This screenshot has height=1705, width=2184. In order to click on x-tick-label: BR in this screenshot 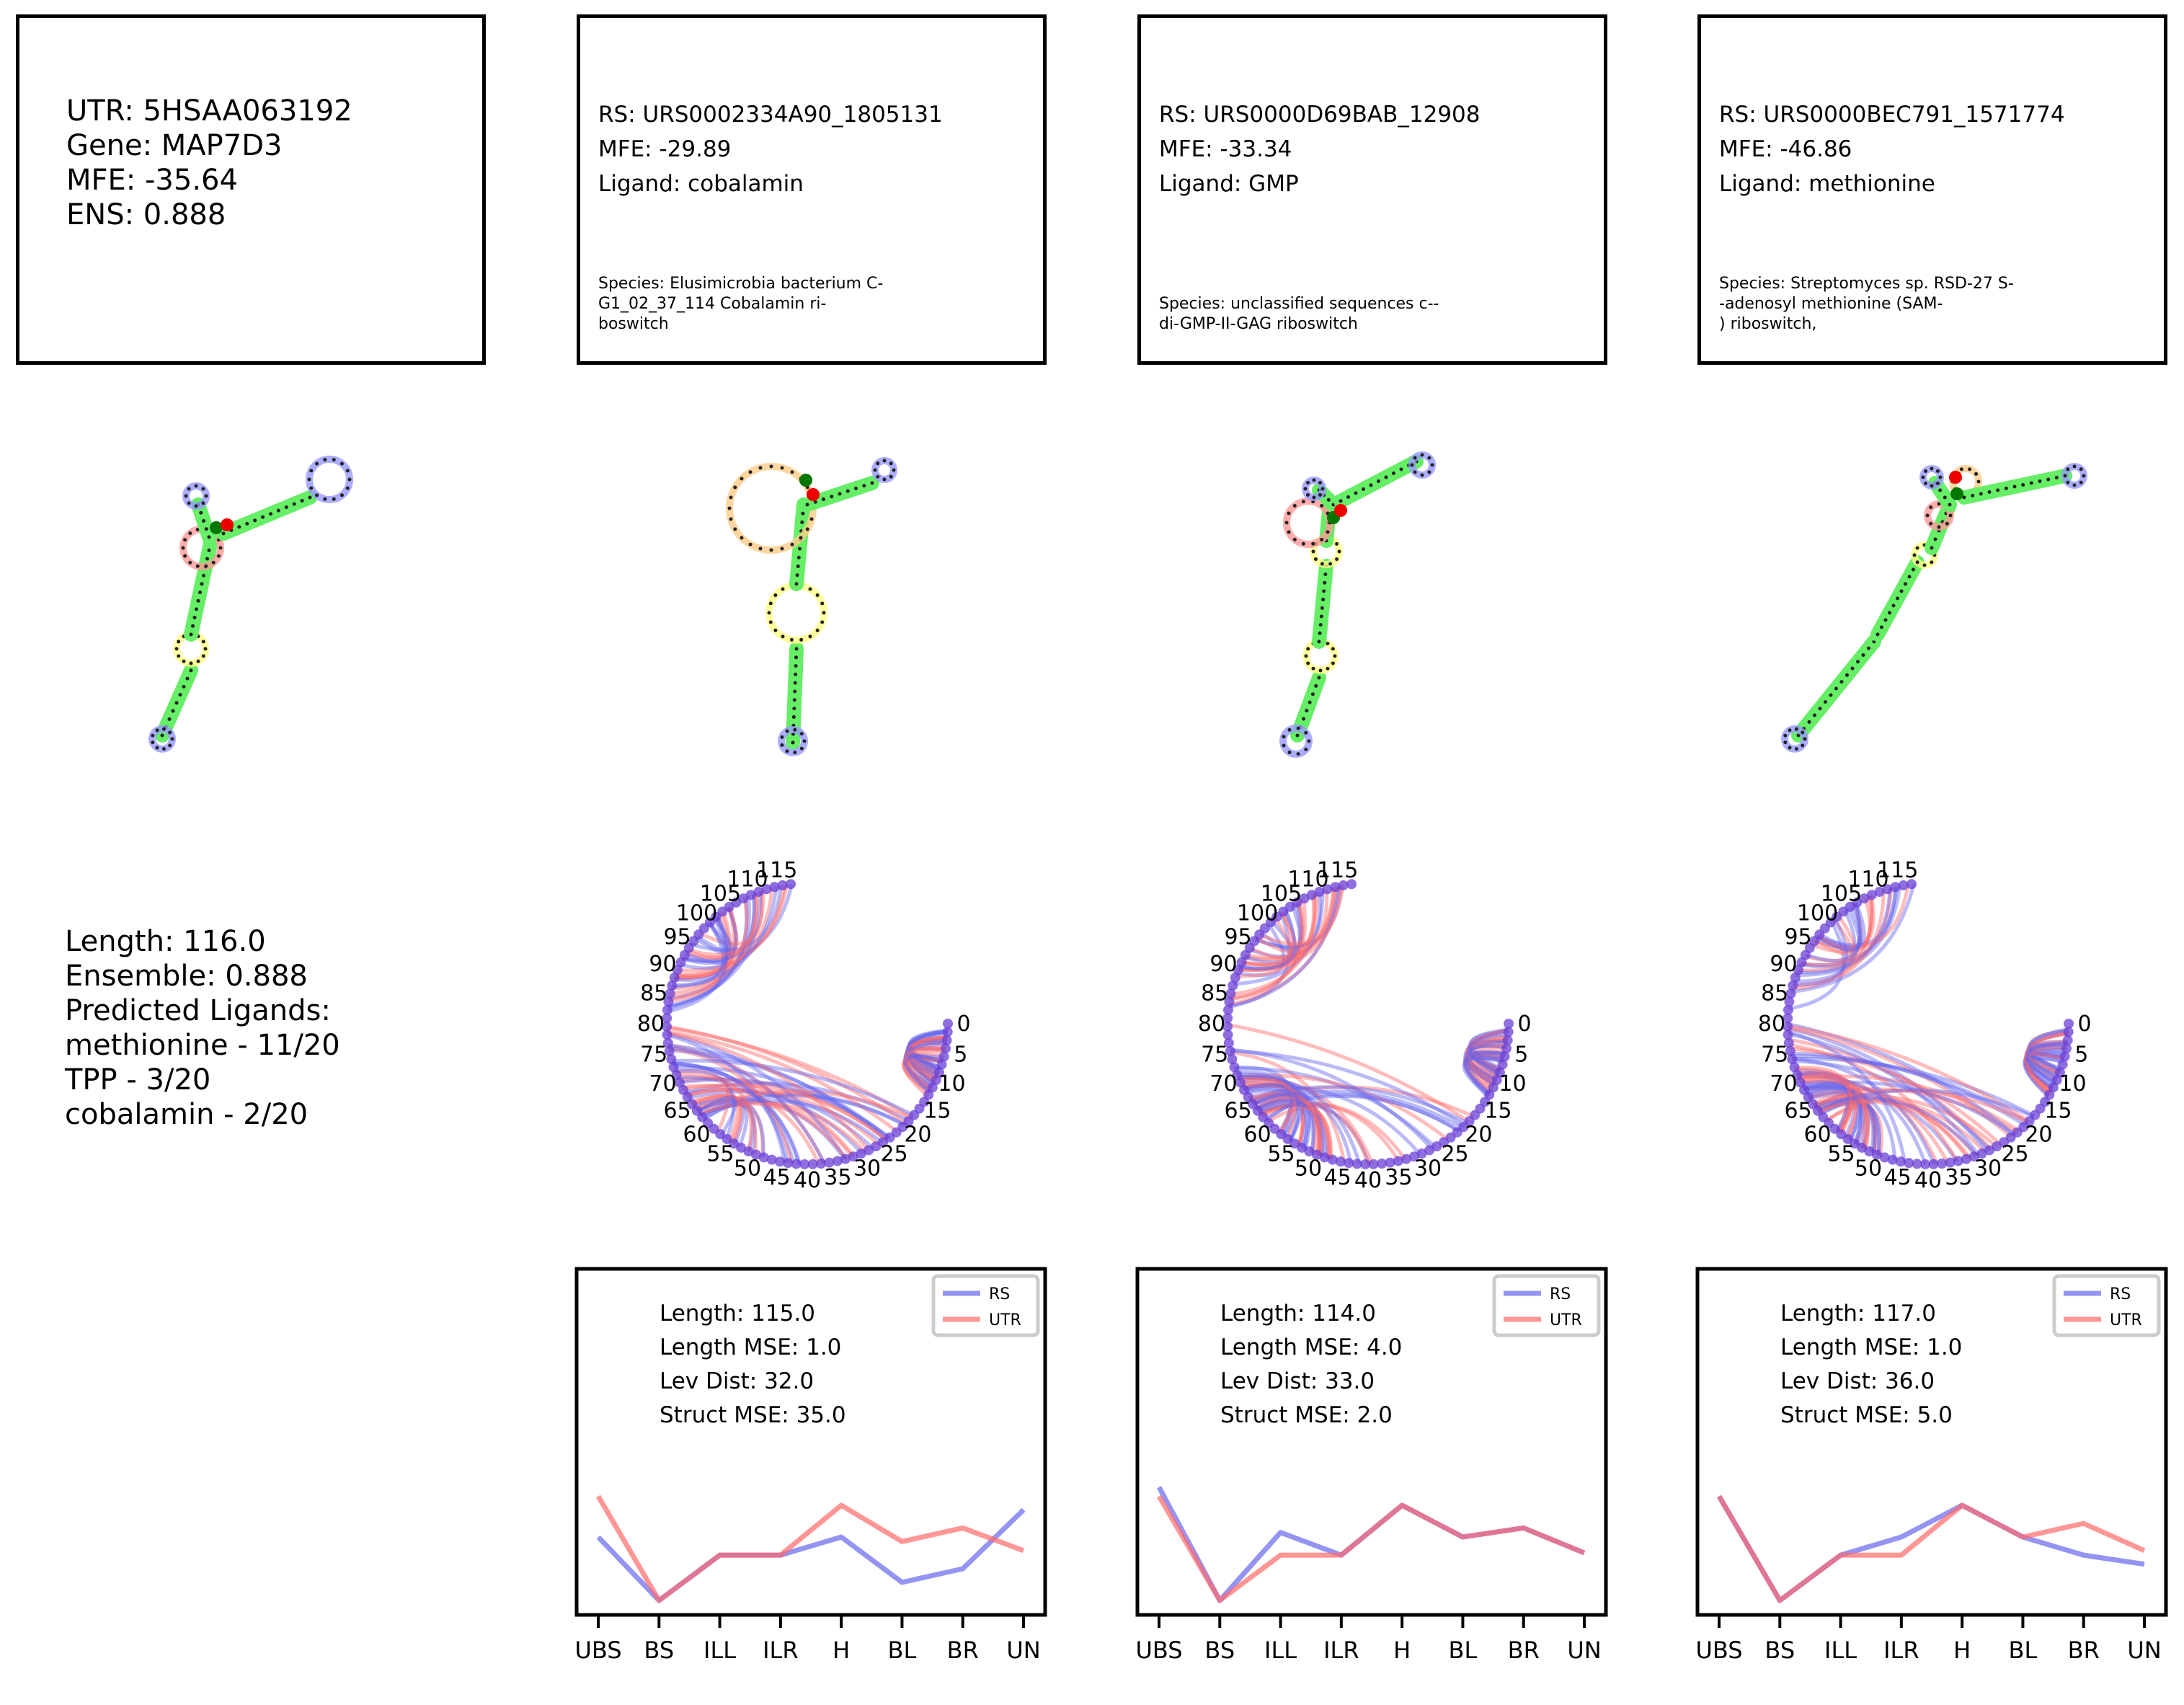, I will do `click(1524, 1650)`.